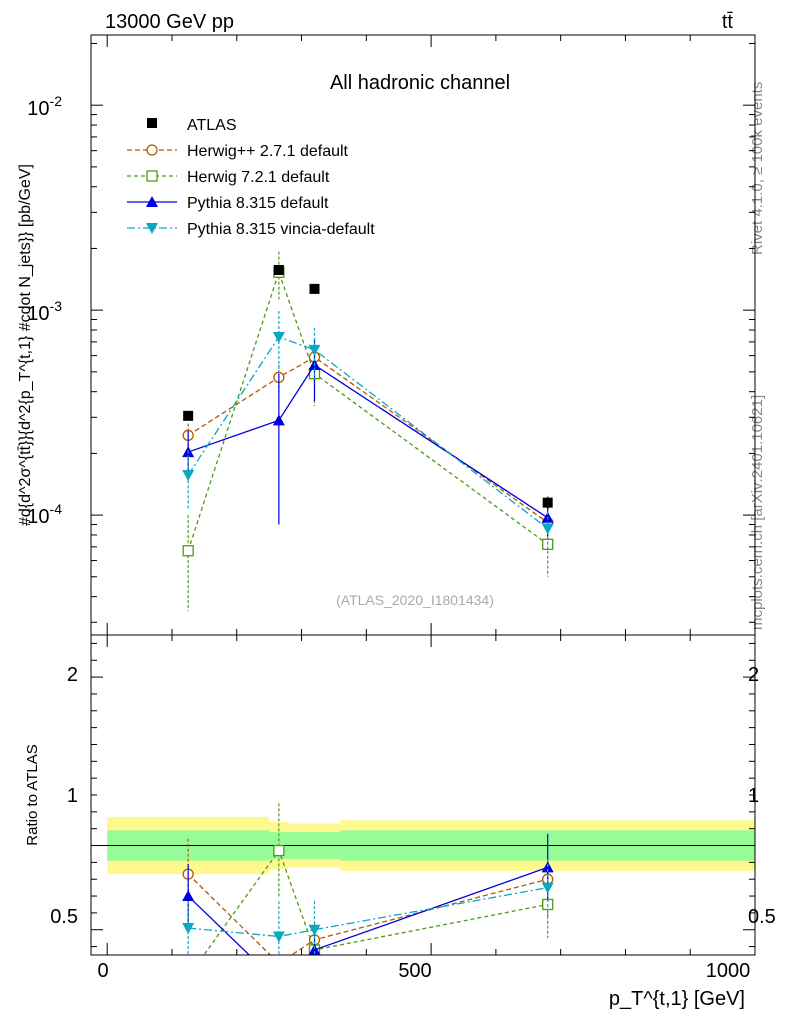  I want to click on ratio-tick-left-0.5: 0.5, so click(64, 917).